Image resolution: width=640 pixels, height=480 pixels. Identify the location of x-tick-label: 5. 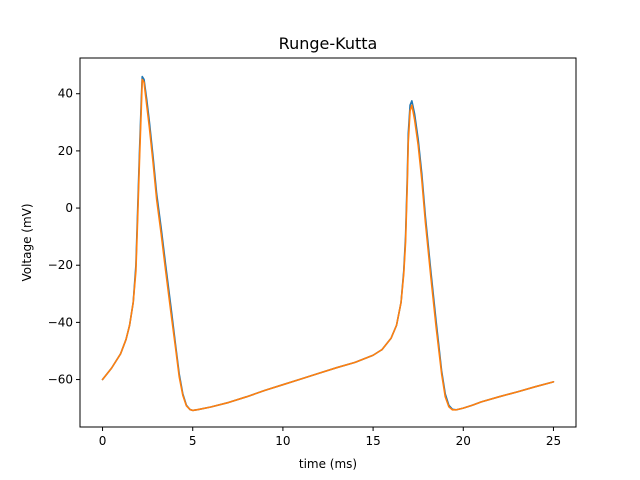
(193, 441).